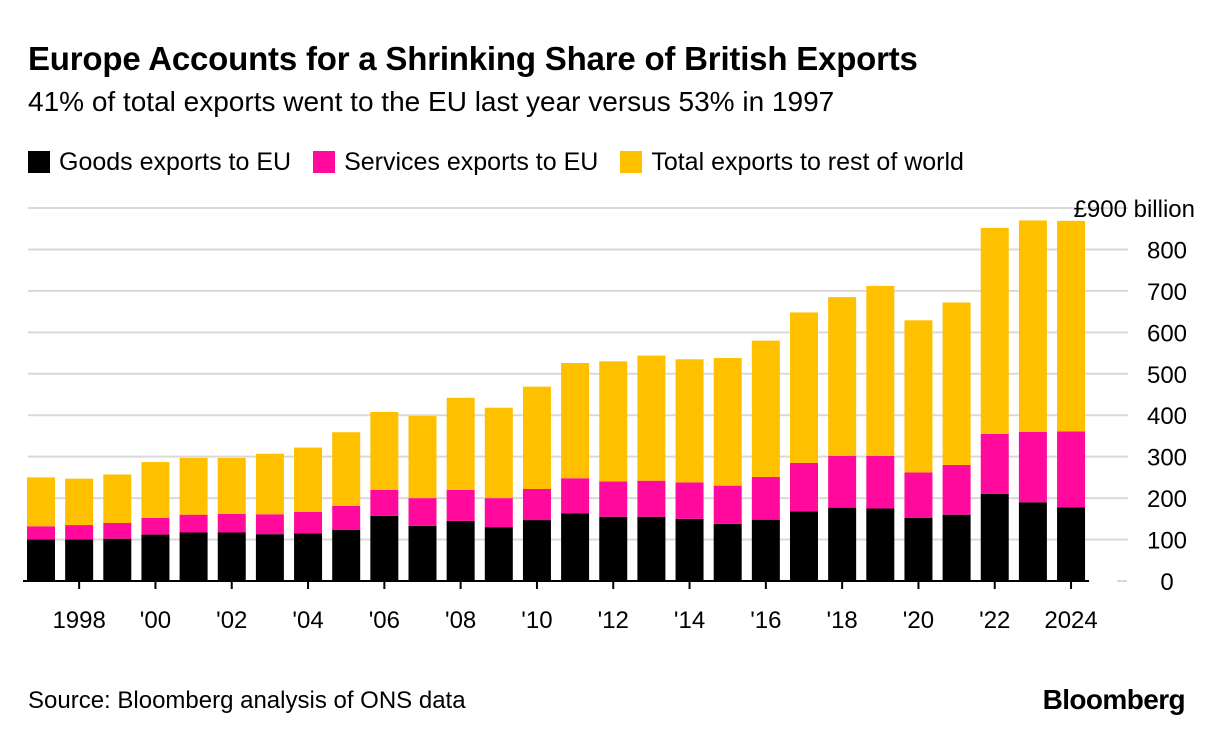 Image resolution: width=1223 pixels, height=744 pixels. I want to click on bar-goods-2007, so click(422, 553).